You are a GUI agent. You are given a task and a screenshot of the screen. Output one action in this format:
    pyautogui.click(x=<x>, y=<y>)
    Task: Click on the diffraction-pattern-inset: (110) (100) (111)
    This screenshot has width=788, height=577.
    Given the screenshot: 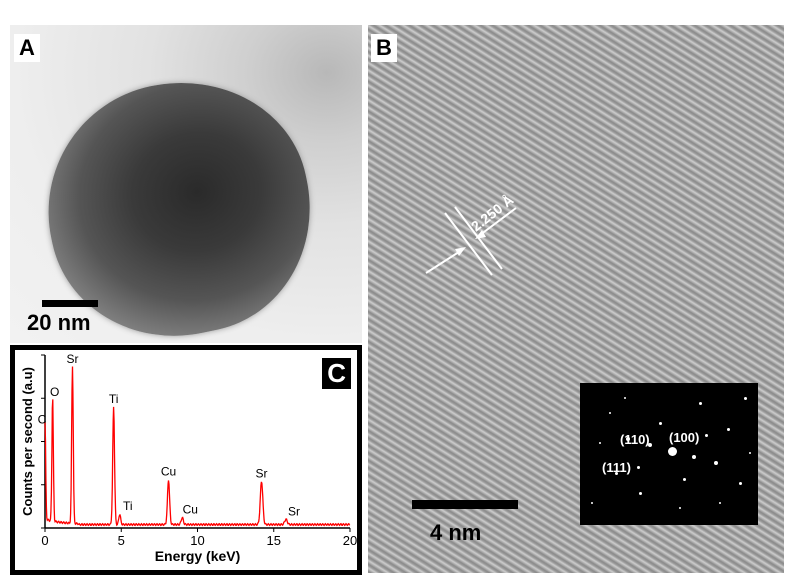 What is the action you would take?
    pyautogui.click(x=669, y=454)
    